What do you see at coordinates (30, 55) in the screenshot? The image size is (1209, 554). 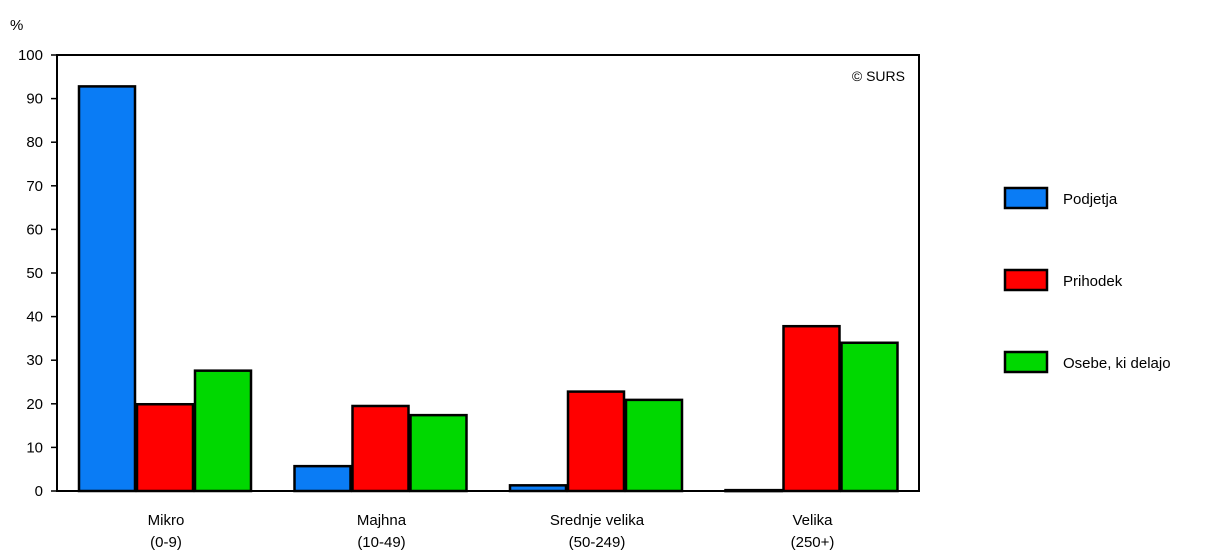 I see `y-tick-label: 100` at bounding box center [30, 55].